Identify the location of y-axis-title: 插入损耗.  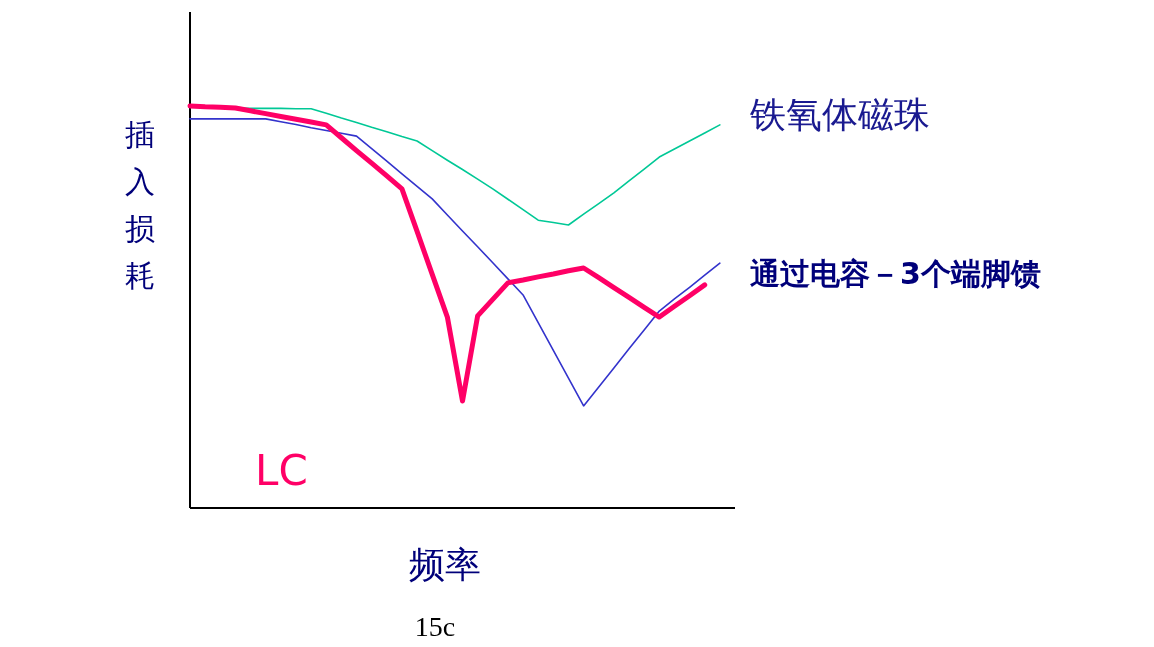
(140, 205).